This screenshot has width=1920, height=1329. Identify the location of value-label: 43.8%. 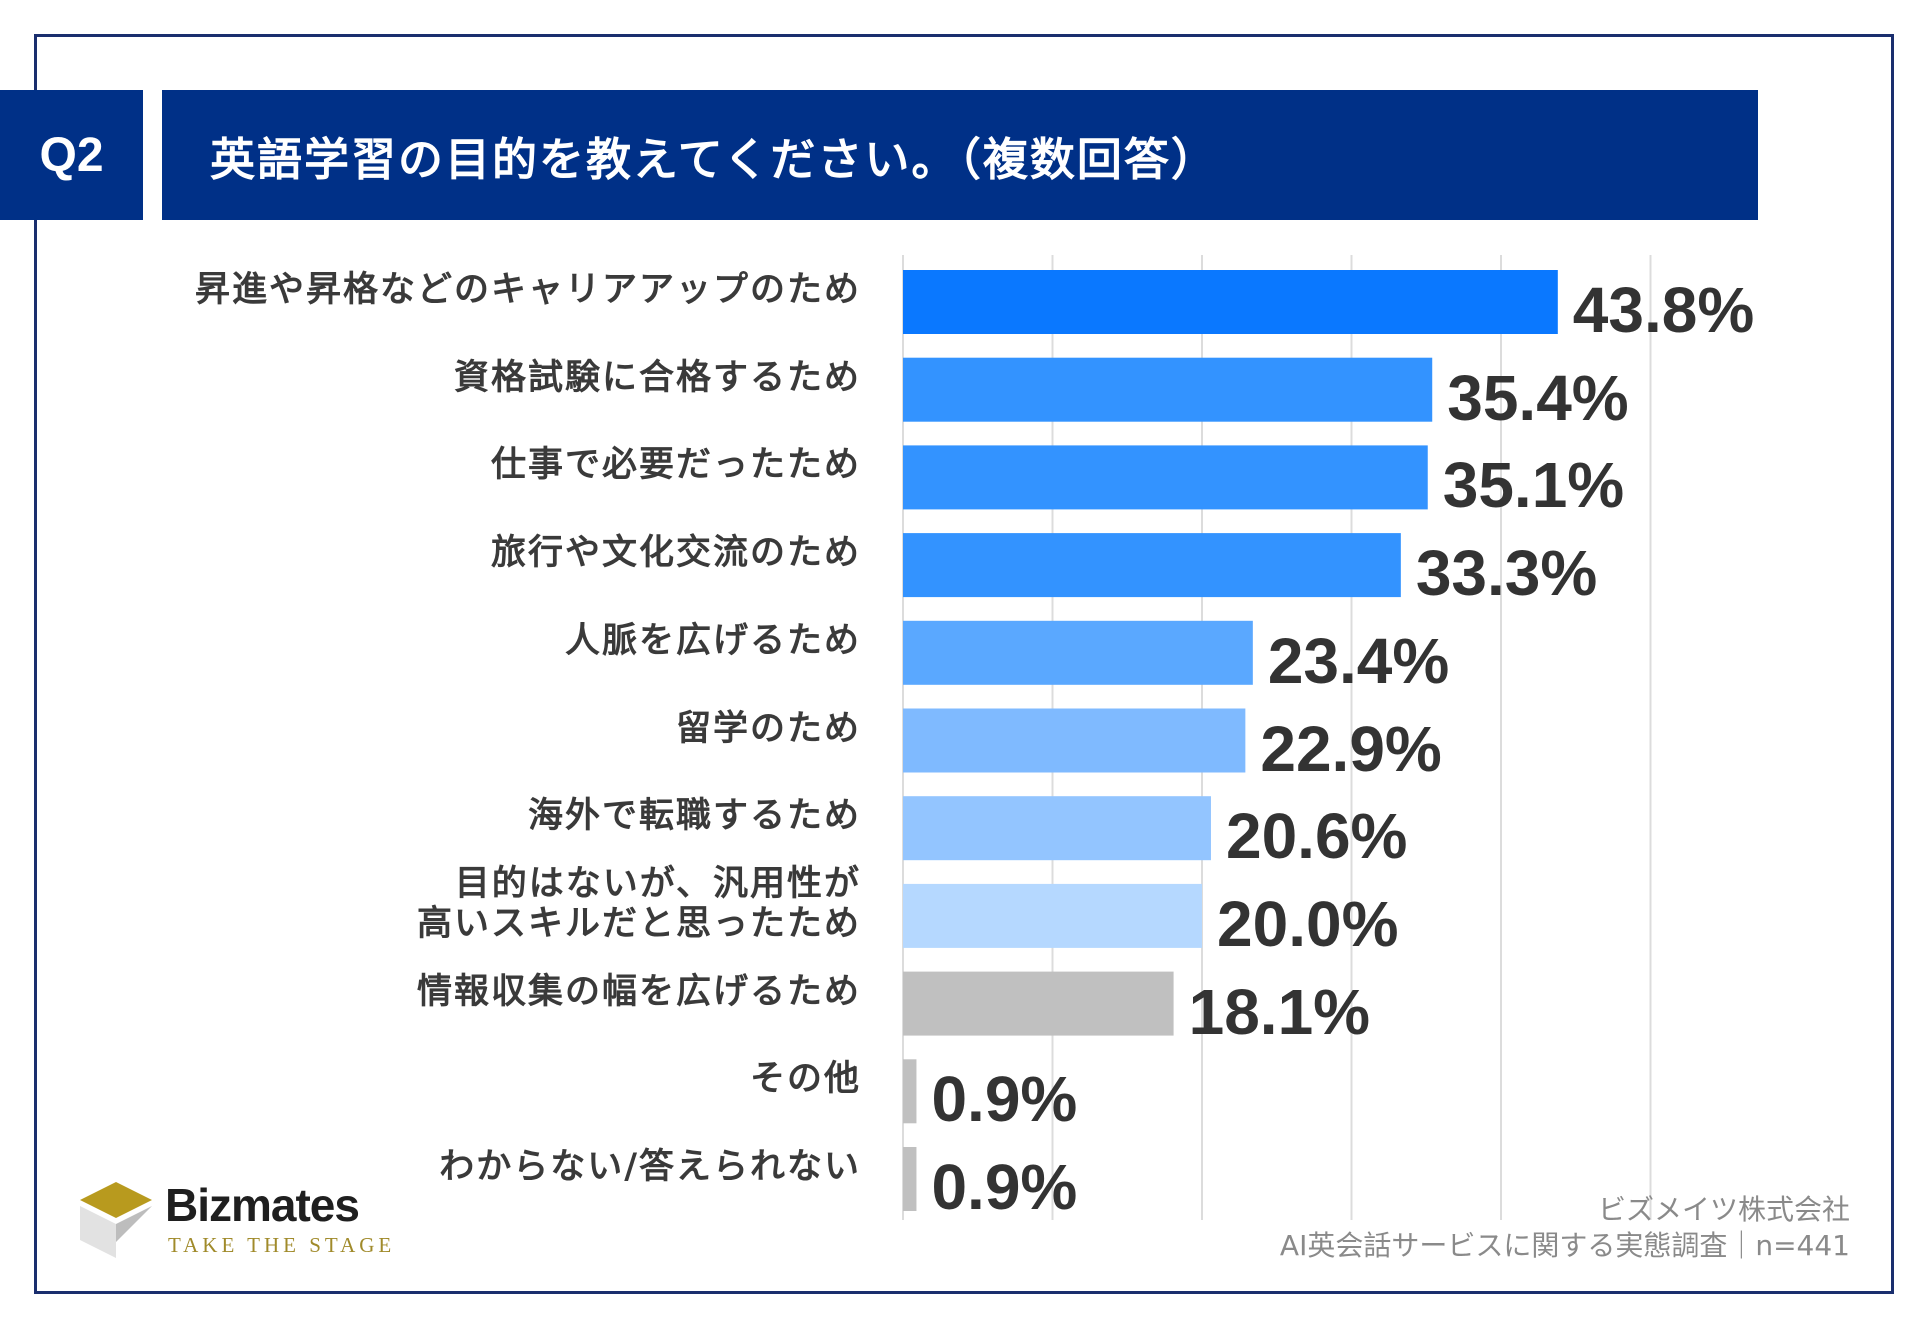
(1663, 310).